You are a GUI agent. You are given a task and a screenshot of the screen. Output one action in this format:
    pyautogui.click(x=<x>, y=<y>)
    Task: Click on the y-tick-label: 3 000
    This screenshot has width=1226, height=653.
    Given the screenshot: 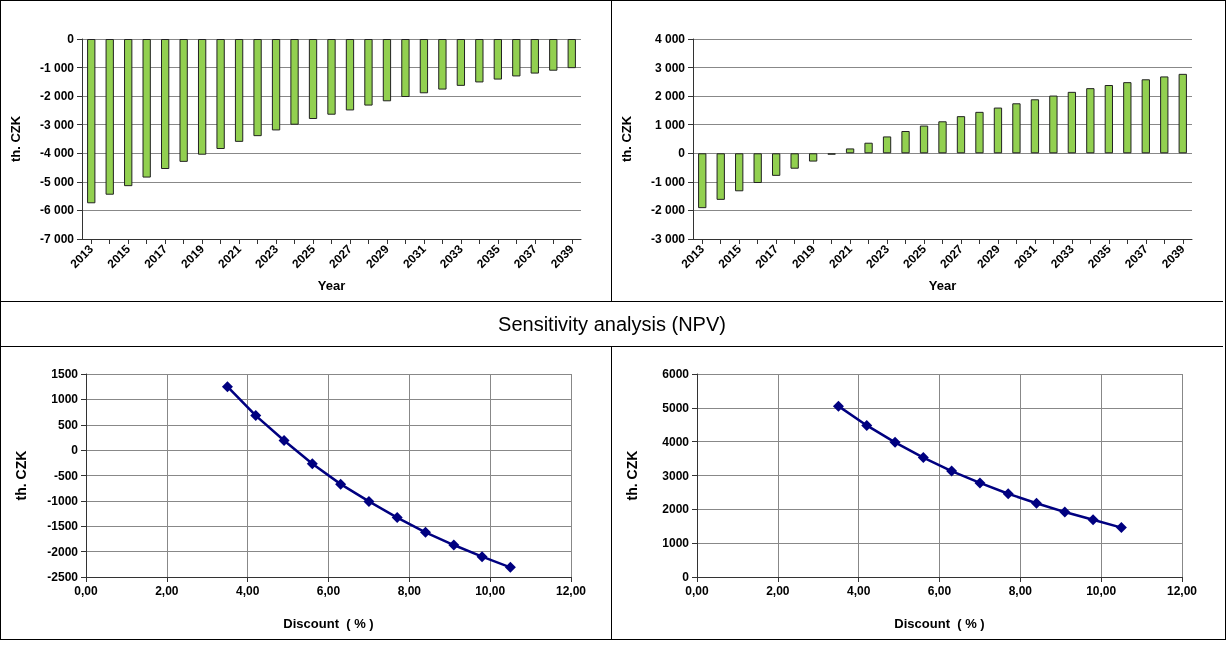 What is the action you would take?
    pyautogui.click(x=670, y=67)
    